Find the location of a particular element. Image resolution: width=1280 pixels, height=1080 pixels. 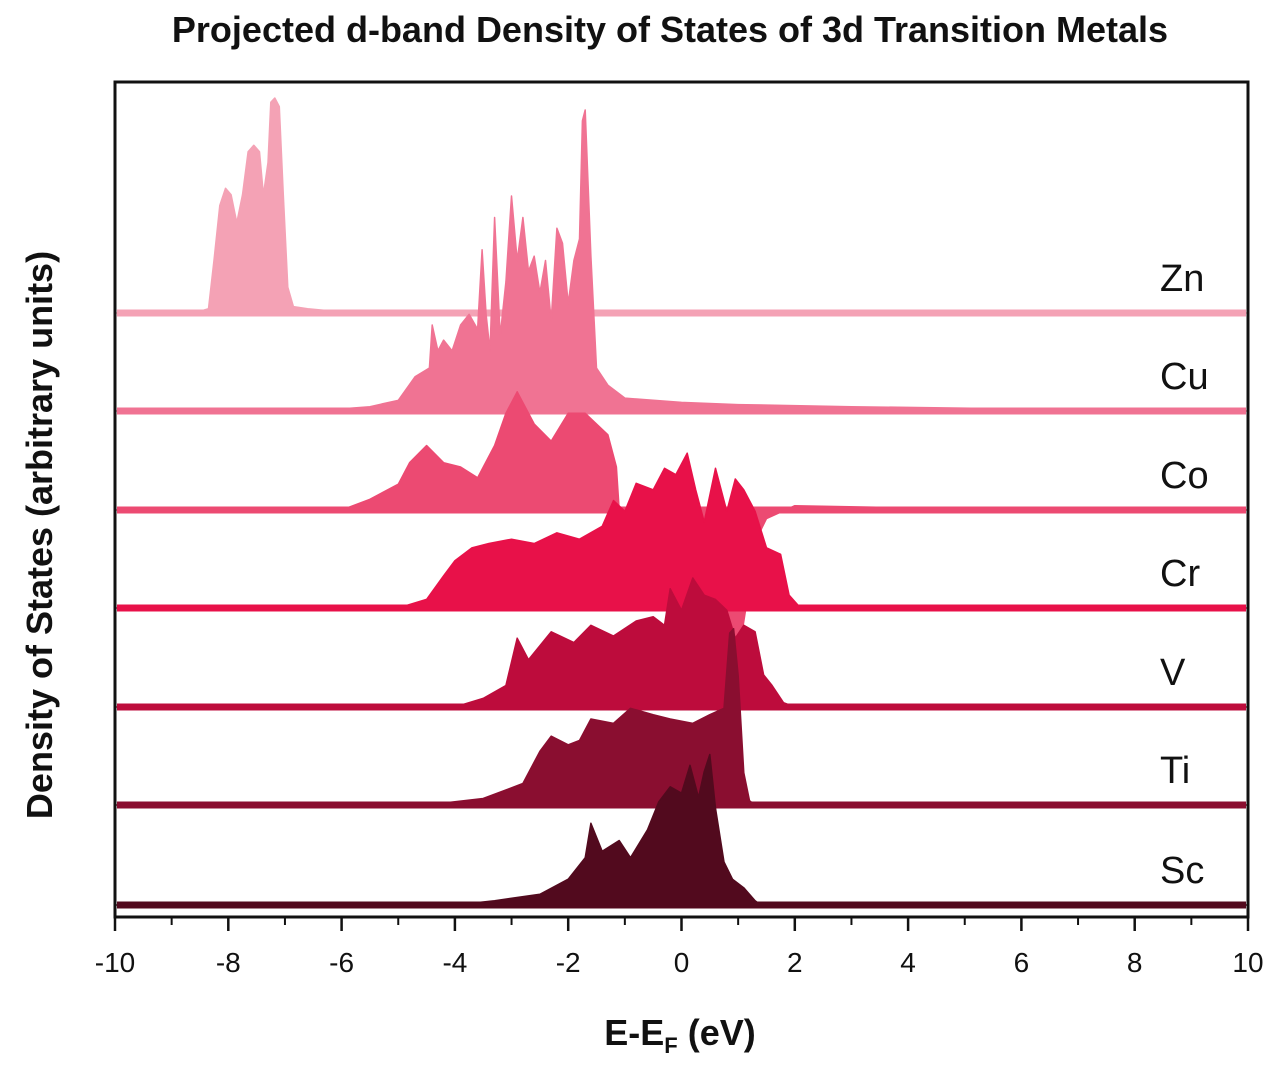

x-tick-label: 0 is located at coordinates (682, 962).